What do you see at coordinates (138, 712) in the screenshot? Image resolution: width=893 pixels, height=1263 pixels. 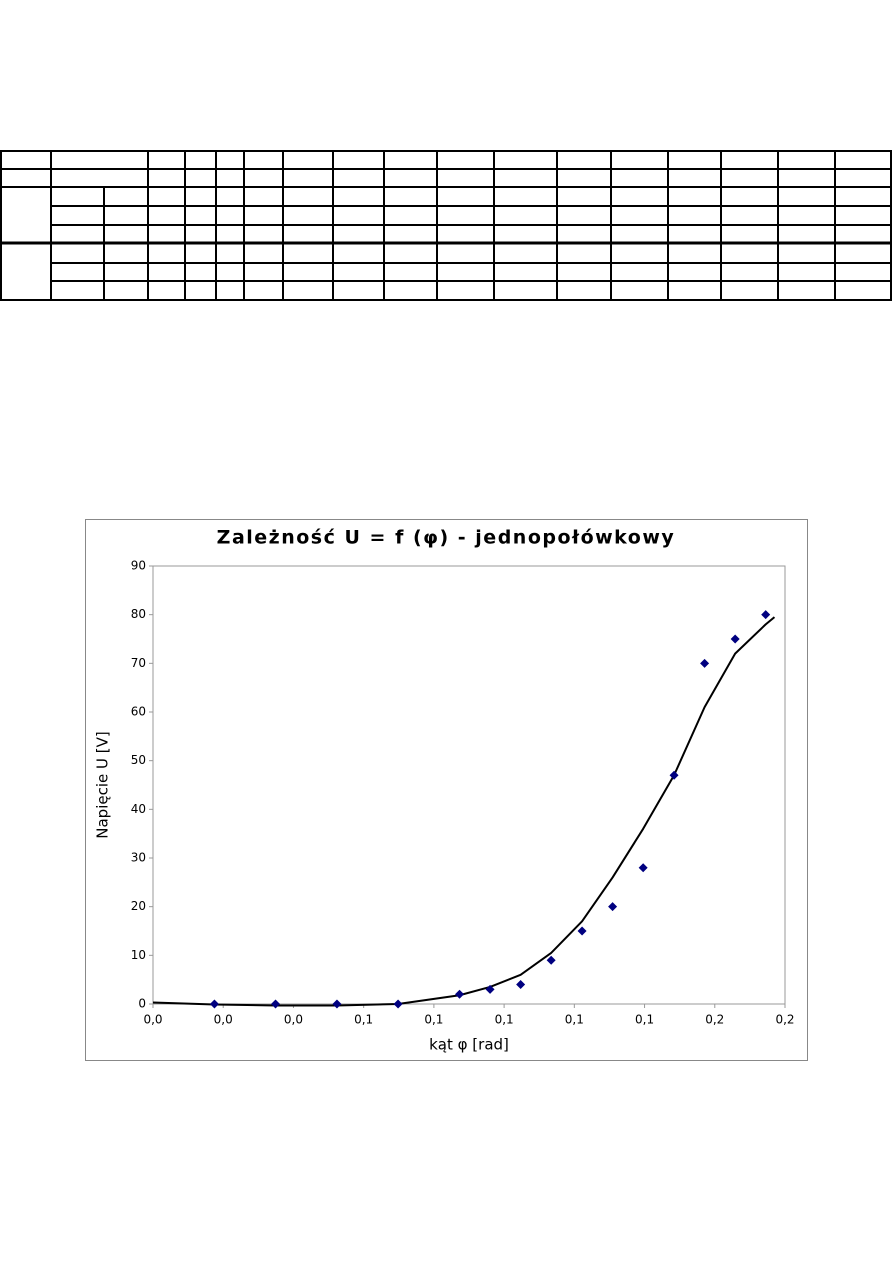 I see `y-tick-label: 60` at bounding box center [138, 712].